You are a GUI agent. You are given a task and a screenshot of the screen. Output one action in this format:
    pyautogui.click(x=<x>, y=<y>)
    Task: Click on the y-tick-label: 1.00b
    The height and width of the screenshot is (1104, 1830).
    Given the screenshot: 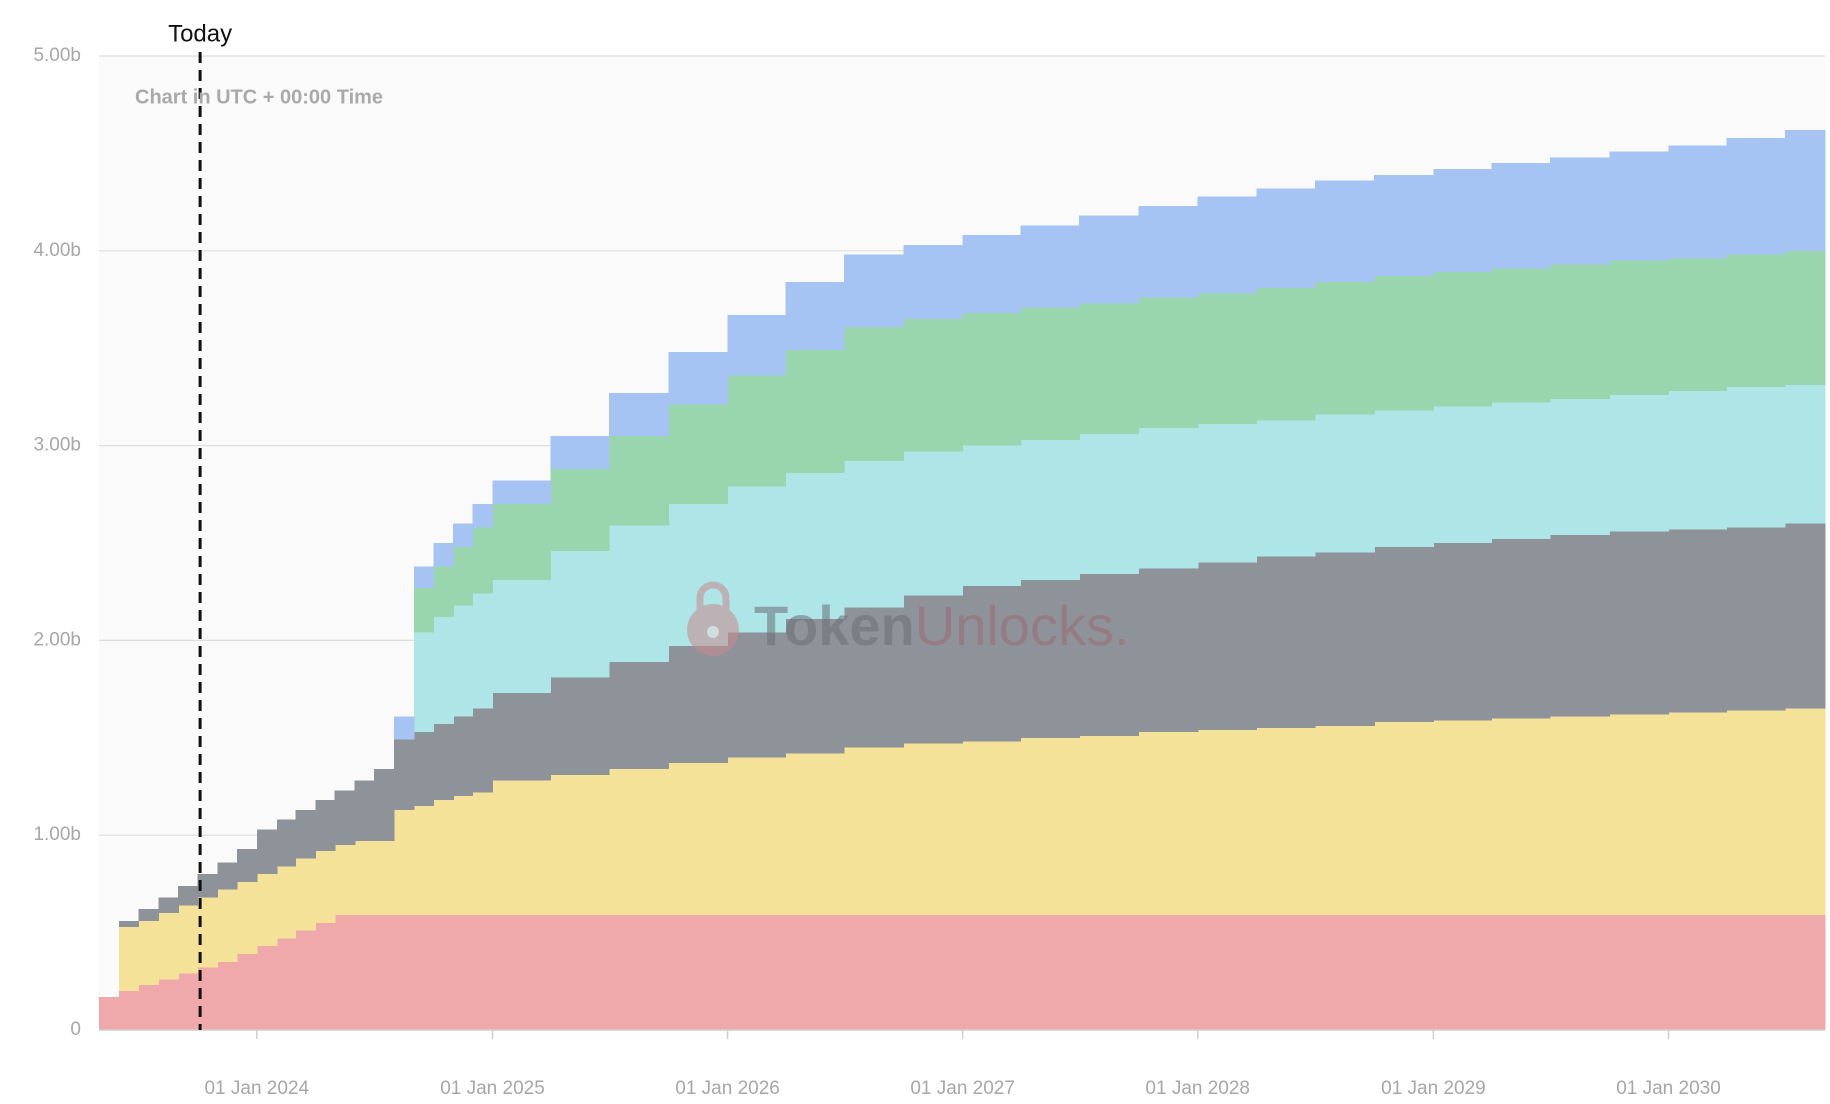 What is the action you would take?
    pyautogui.click(x=57, y=834)
    